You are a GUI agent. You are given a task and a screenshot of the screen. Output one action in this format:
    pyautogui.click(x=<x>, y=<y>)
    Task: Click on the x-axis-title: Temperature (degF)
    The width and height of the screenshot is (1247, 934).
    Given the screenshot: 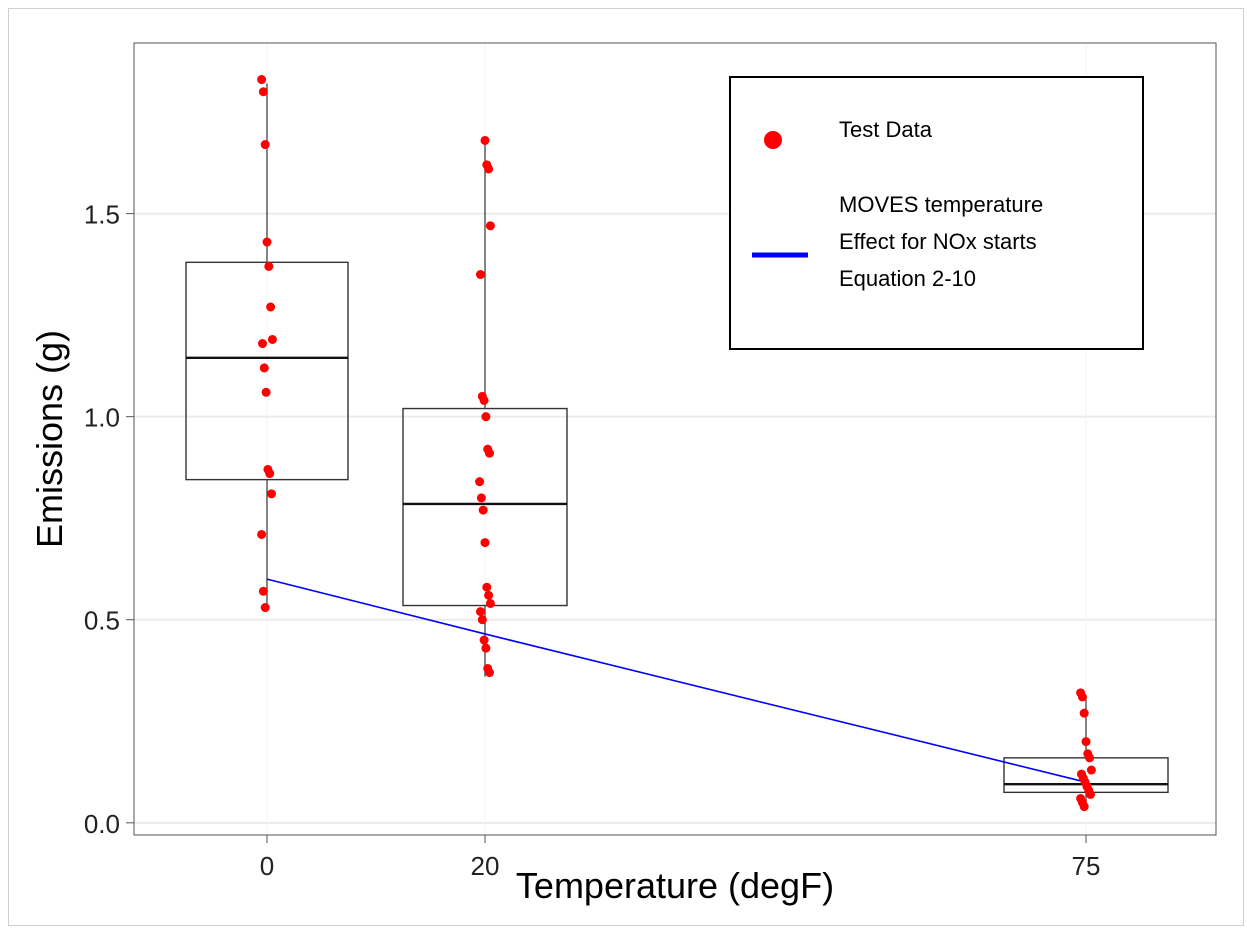 What is the action you would take?
    pyautogui.click(x=675, y=885)
    